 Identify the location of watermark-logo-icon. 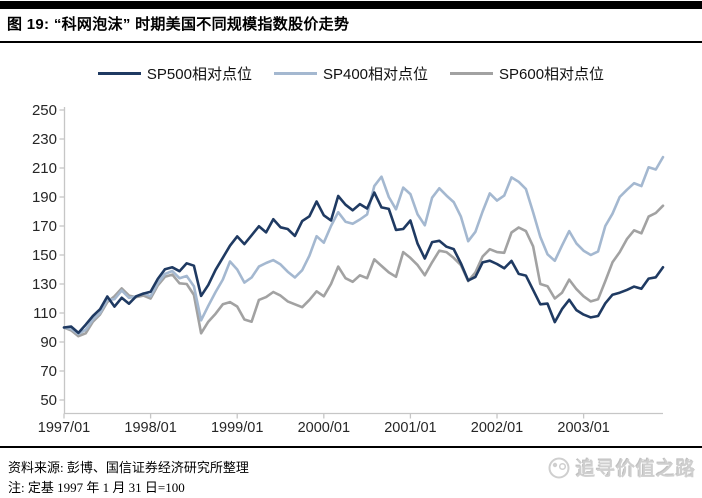
(559, 467).